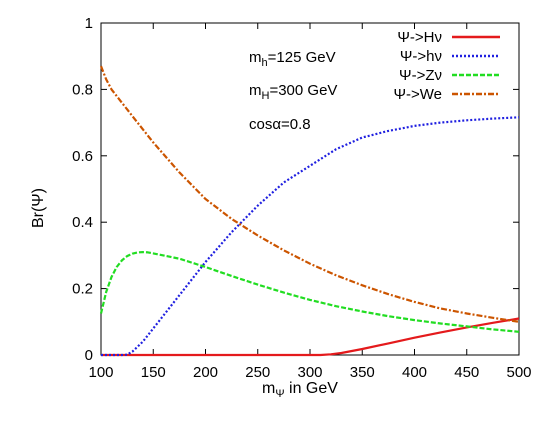  Describe the element at coordinates (280, 124) in the screenshot. I see `annotation-2: cosα=0.8` at that location.